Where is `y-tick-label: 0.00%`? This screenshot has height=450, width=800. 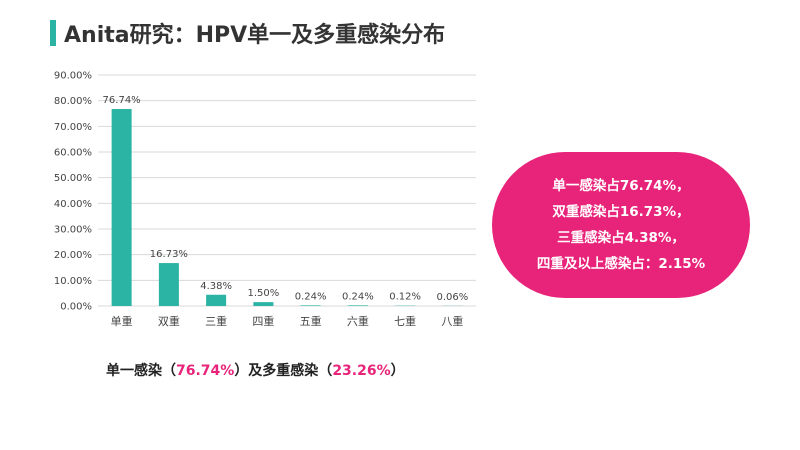
y-tick-label: 0.00% is located at coordinates (76, 307).